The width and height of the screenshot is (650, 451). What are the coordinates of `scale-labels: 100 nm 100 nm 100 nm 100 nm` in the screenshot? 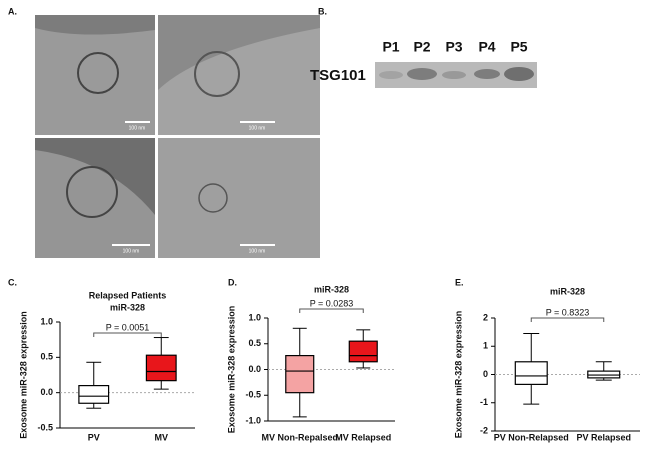 It's located at (194, 189).